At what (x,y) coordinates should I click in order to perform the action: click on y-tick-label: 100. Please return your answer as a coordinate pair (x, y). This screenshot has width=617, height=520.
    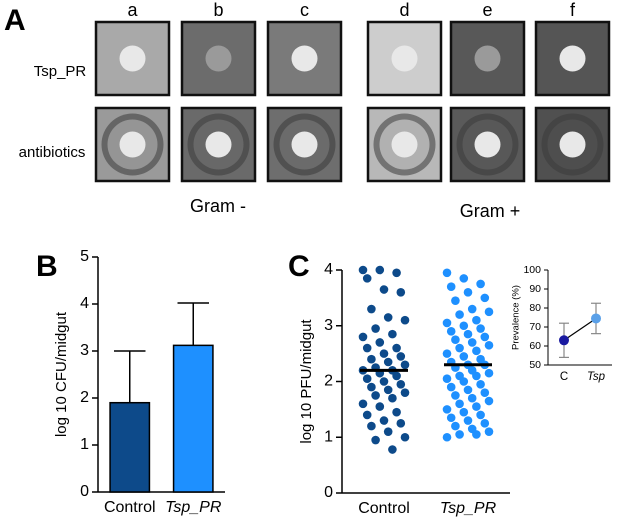
    Looking at the image, I should click on (532, 270).